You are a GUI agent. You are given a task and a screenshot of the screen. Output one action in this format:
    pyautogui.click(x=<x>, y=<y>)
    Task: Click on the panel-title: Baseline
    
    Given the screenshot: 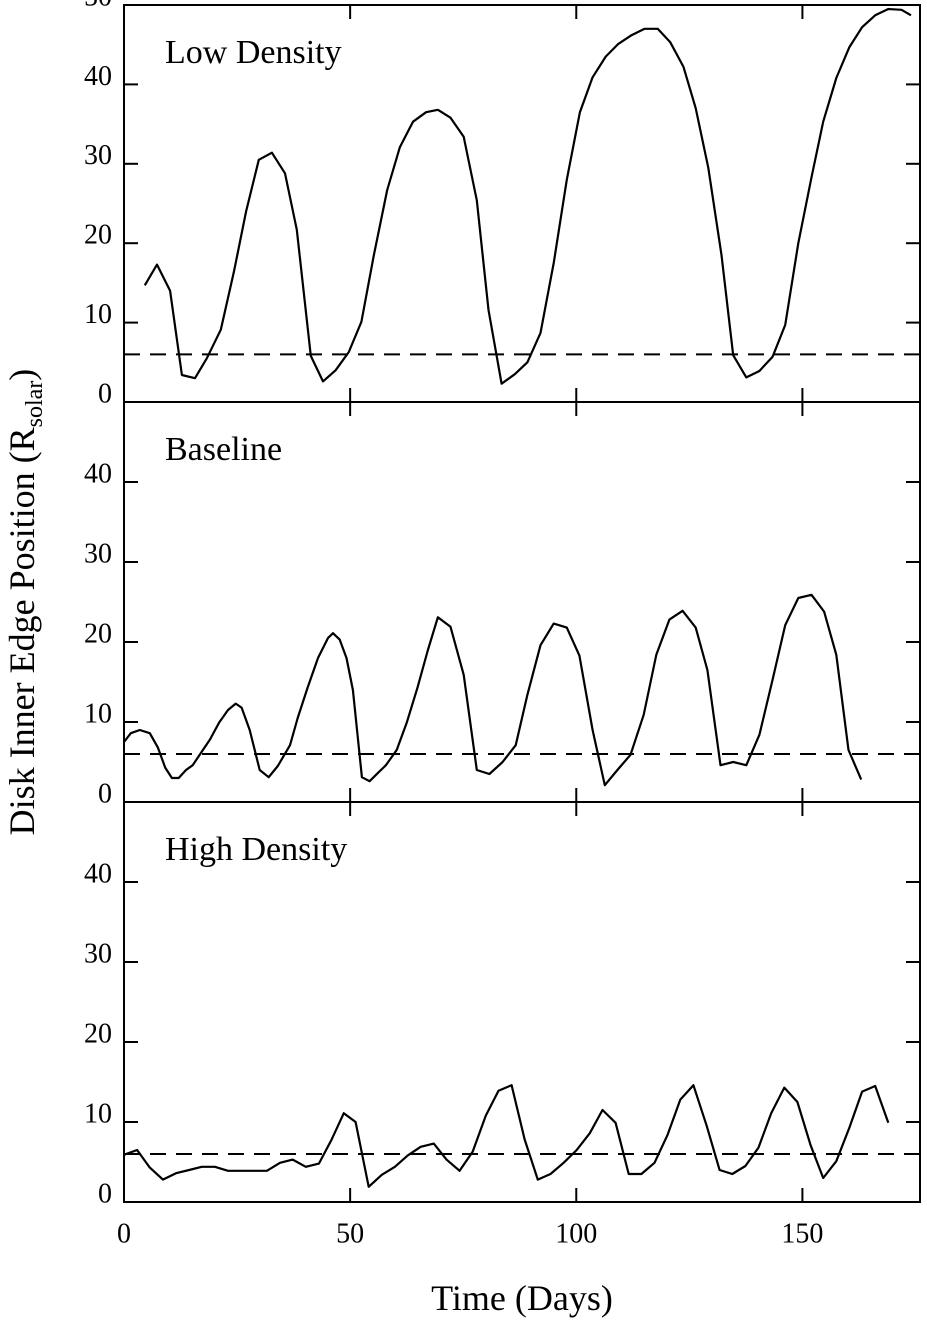 What is the action you would take?
    pyautogui.click(x=223, y=449)
    